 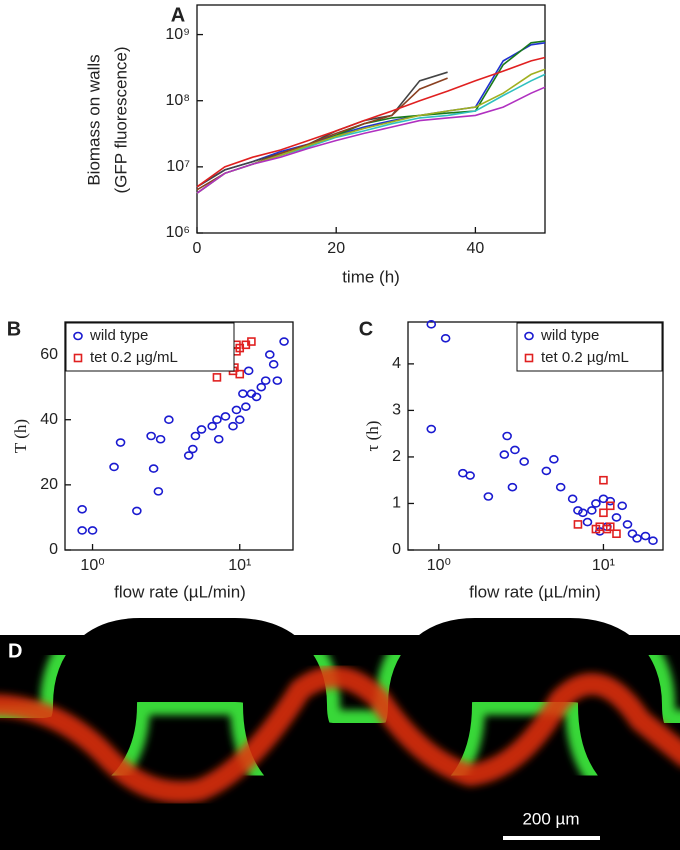 What do you see at coordinates (550, 818) in the screenshot?
I see `scale-bar-label: 200 µm` at bounding box center [550, 818].